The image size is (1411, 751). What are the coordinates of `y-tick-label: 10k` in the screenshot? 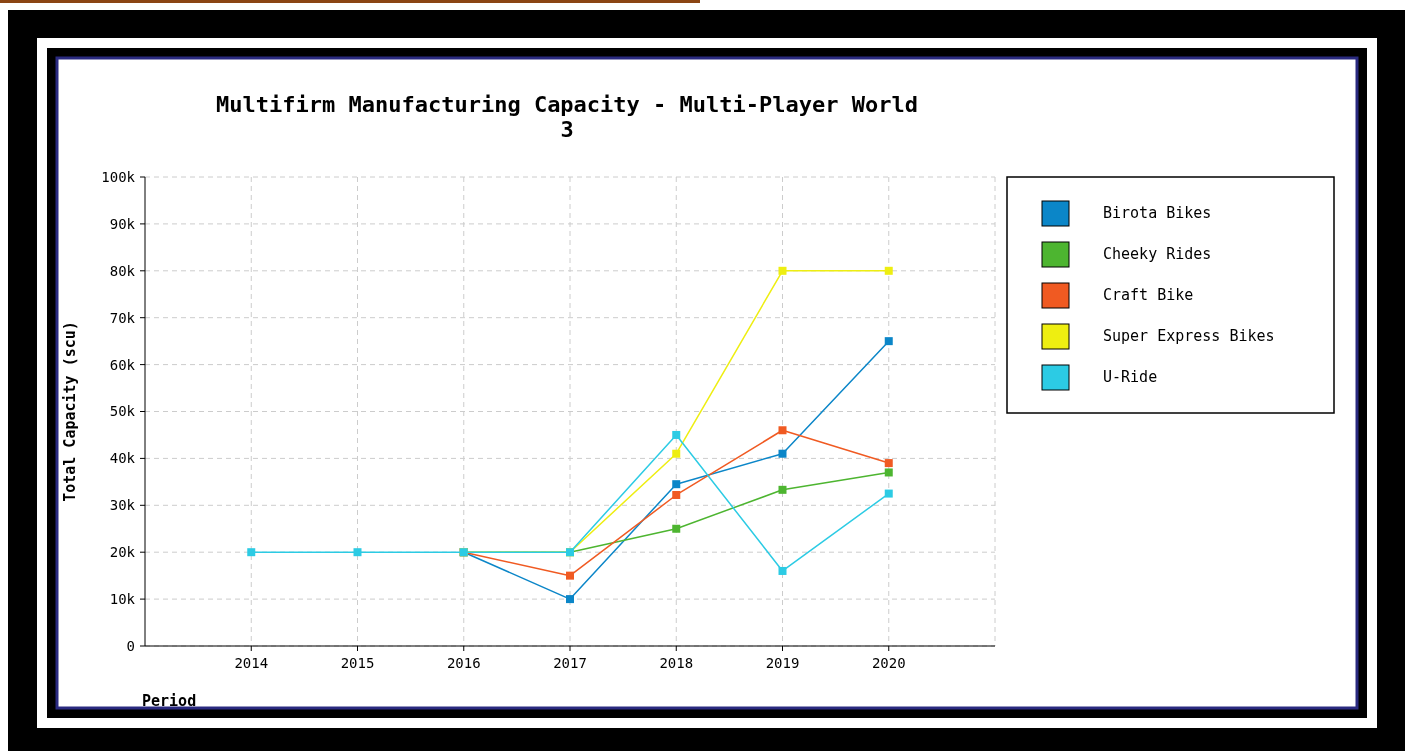 It's located at (122, 599).